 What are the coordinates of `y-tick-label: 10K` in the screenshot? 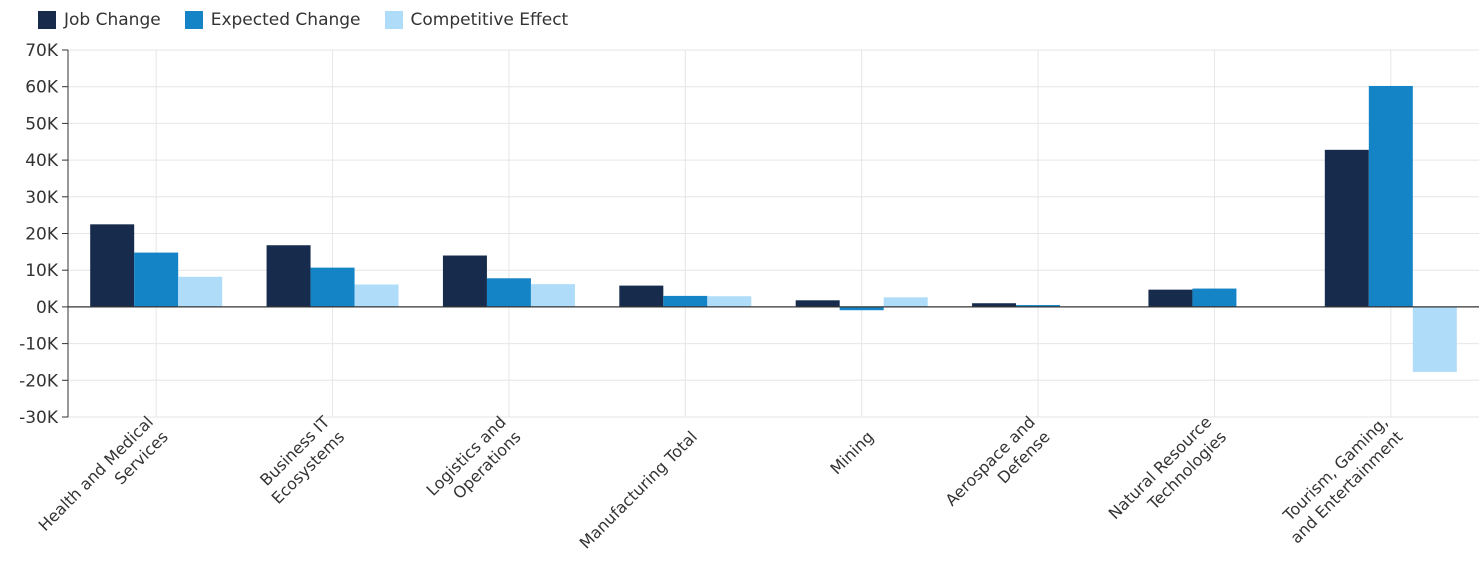 It's located at (42, 271).